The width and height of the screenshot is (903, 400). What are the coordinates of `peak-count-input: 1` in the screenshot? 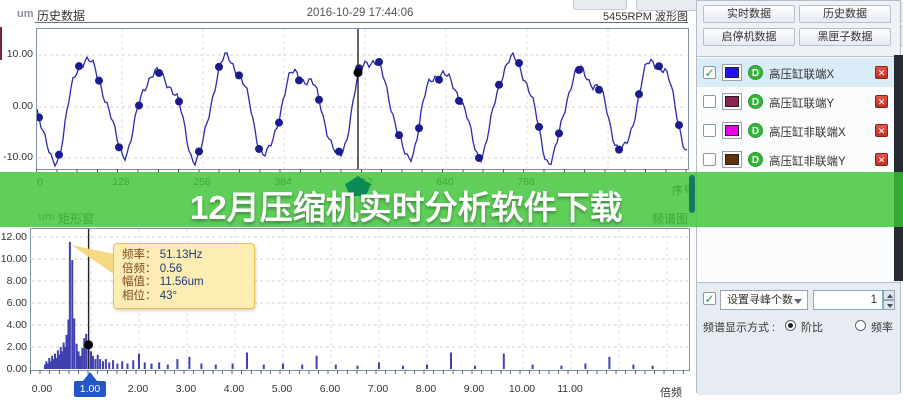 It's located at (848, 300).